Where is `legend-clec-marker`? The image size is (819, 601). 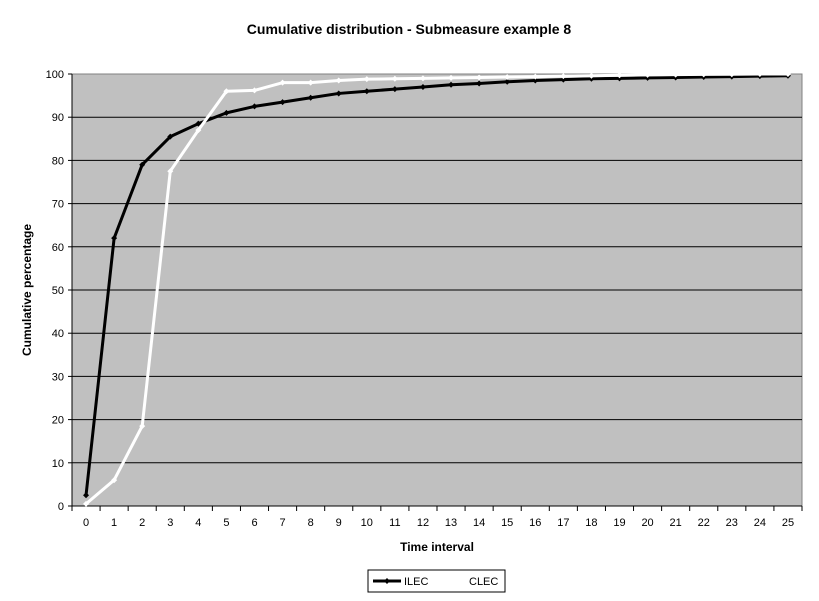
legend-clec-marker is located at coordinates (452, 581).